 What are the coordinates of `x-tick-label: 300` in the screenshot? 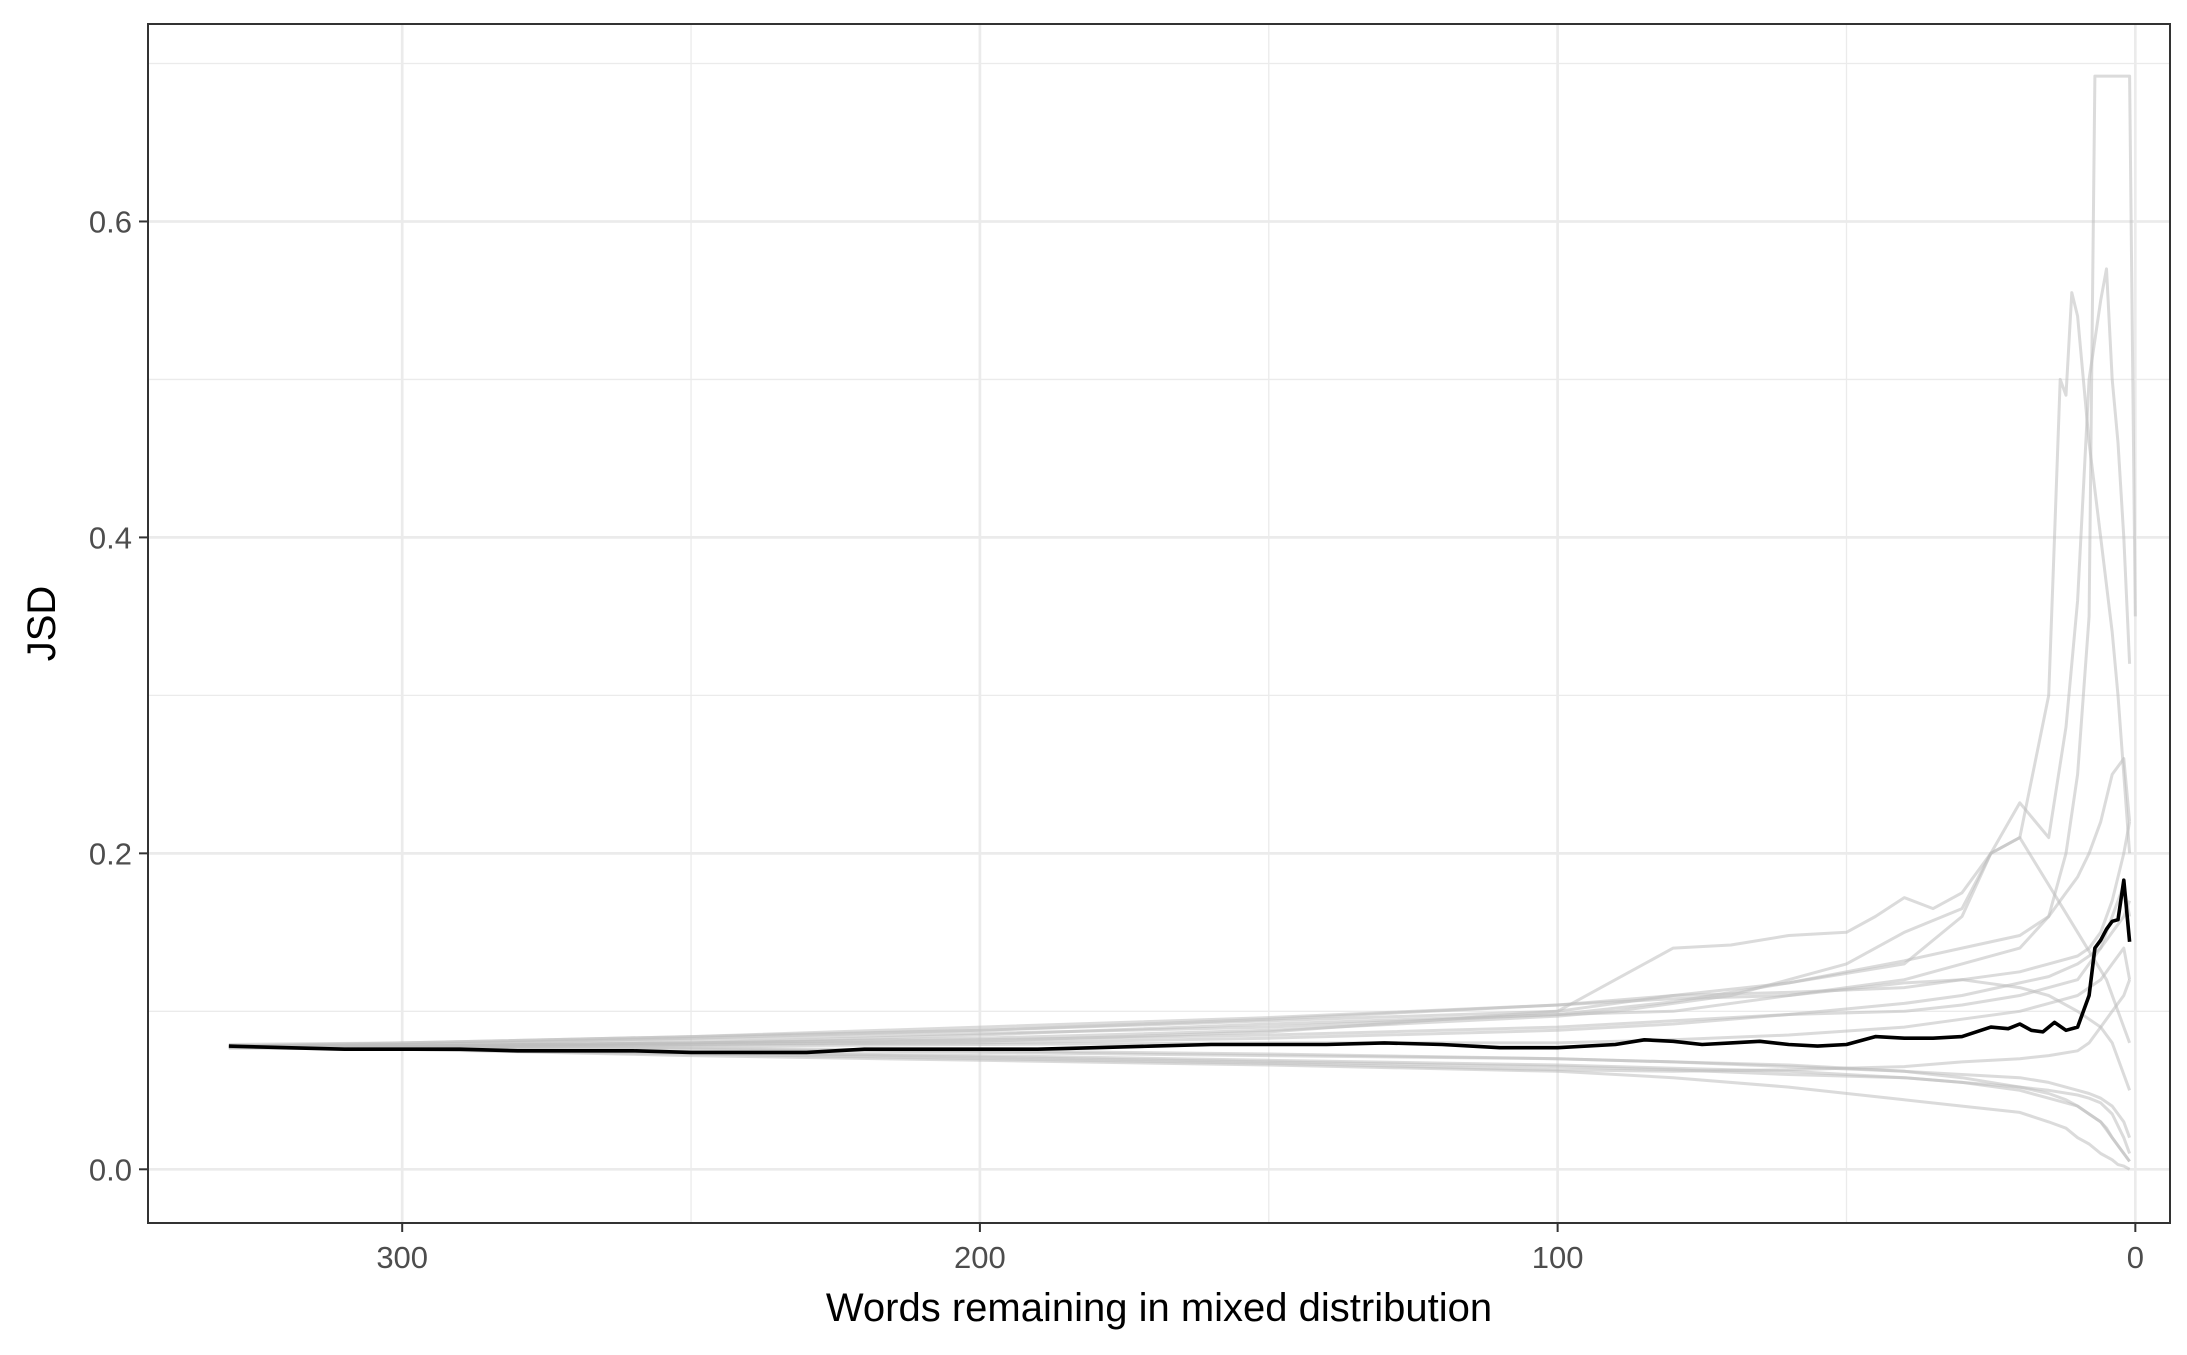 It's located at (402, 1257).